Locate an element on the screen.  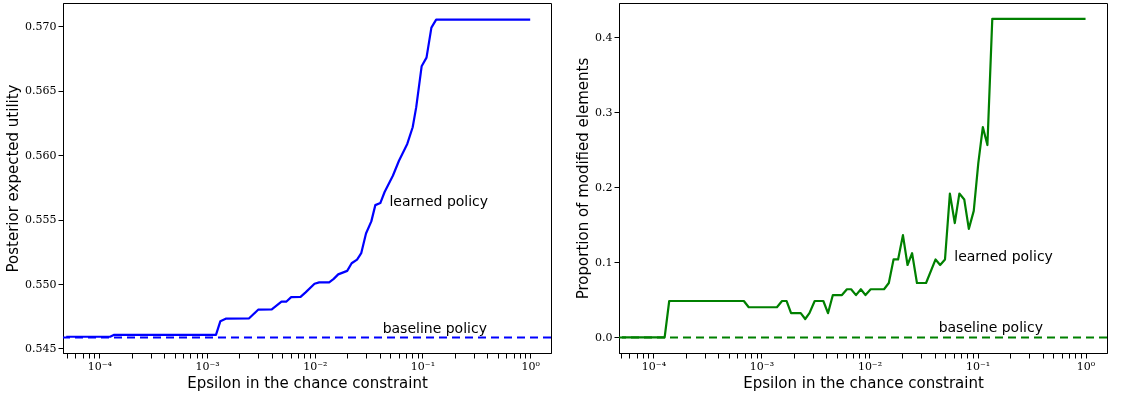
y-tick-label: 0.3 is located at coordinates (604, 112).